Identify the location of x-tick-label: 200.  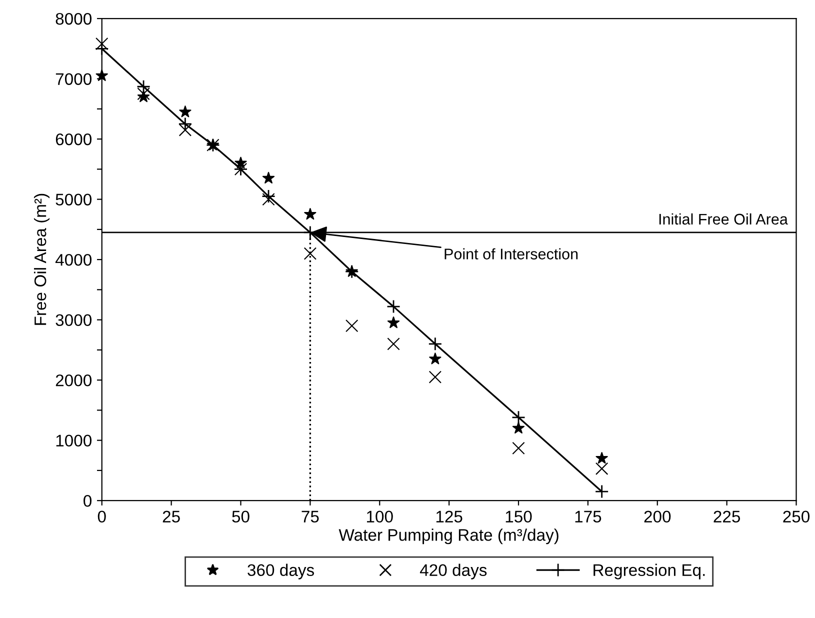
(657, 516).